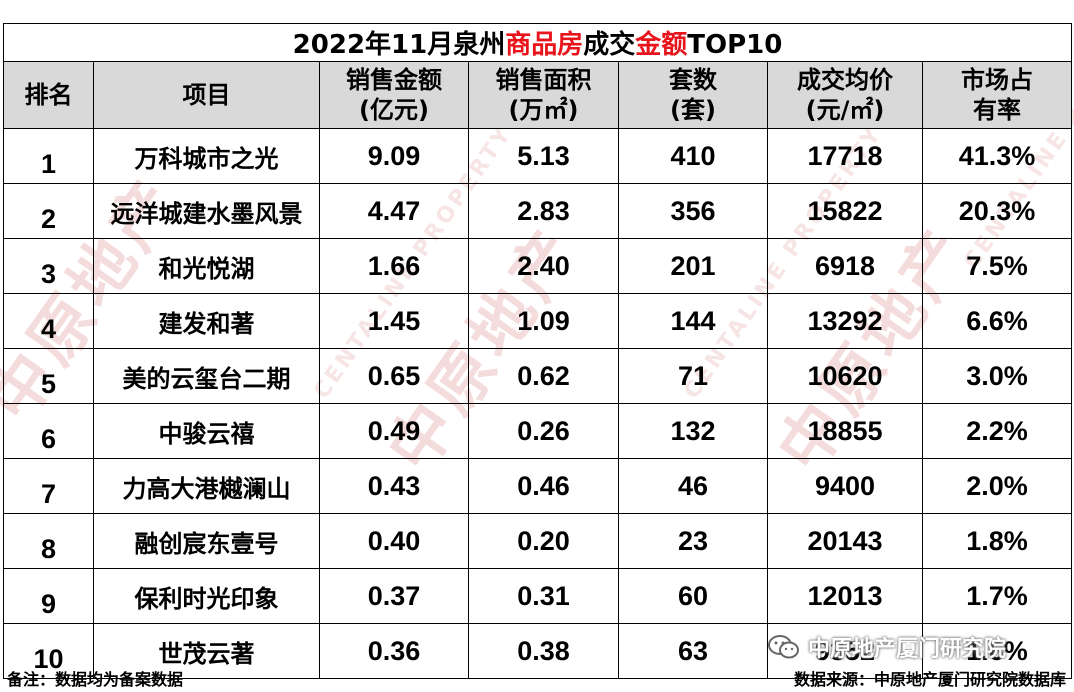  Describe the element at coordinates (394, 541) in the screenshot. I see `amount-cell: 0.40` at that location.